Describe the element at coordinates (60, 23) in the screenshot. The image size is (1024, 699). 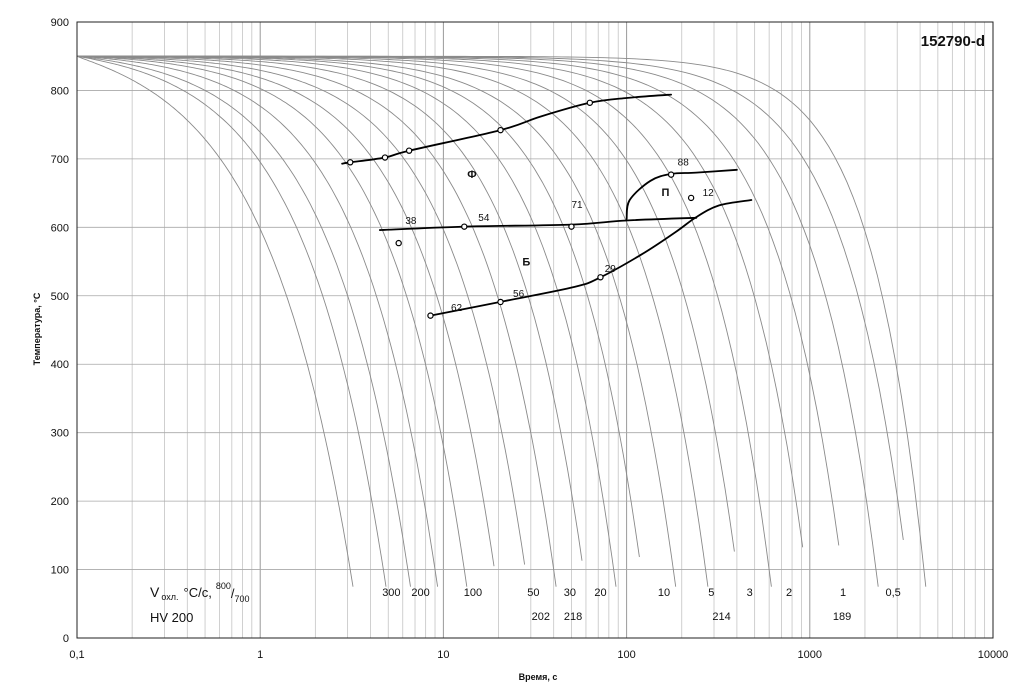
I see `y-tick-label: 900` at that location.